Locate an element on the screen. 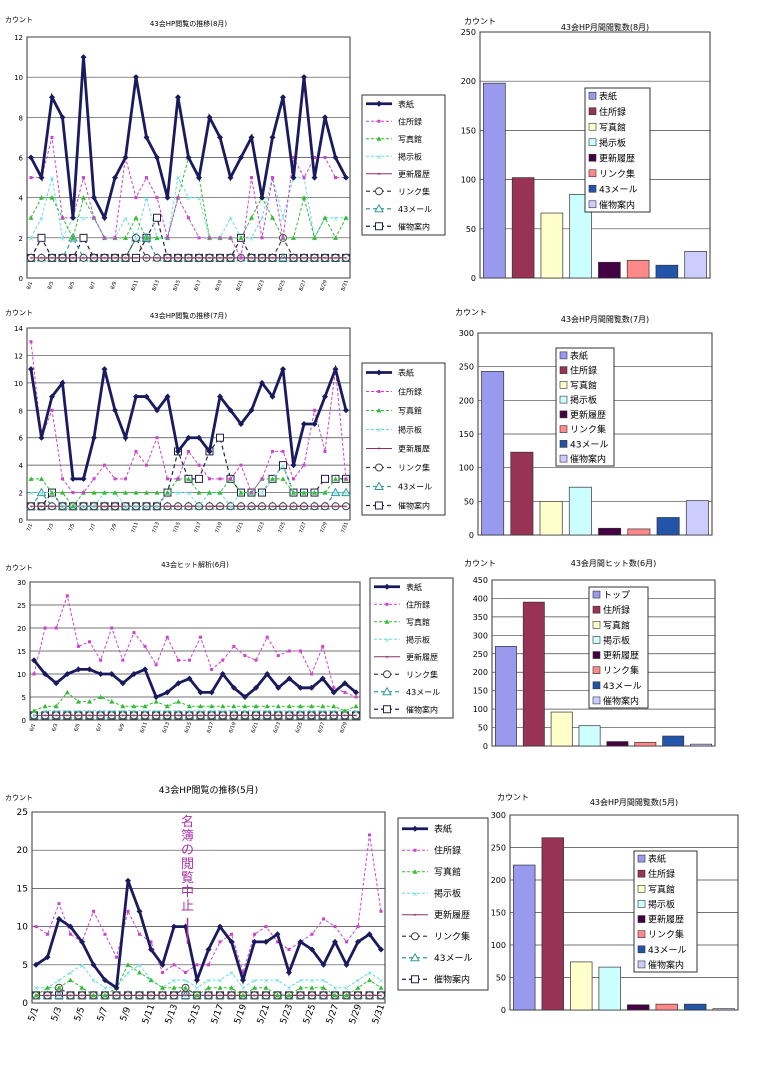 The width and height of the screenshot is (763, 1066). x-tick-label: 5/27 is located at coordinates (333, 1014).